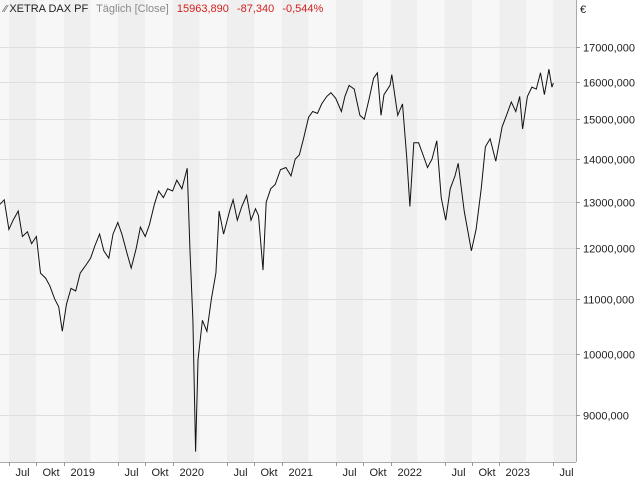 Image resolution: width=640 pixels, height=480 pixels. I want to click on currency-label: €, so click(583, 10).